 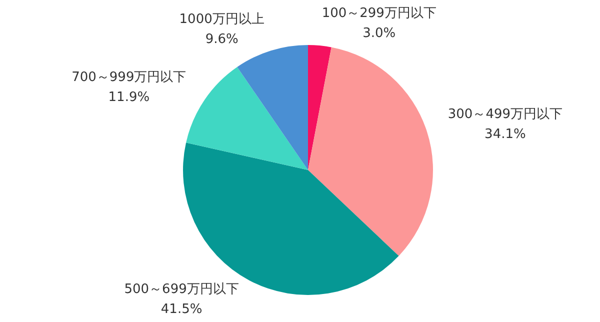 I want to click on slice-label: 300～499万円以下, so click(x=505, y=114).